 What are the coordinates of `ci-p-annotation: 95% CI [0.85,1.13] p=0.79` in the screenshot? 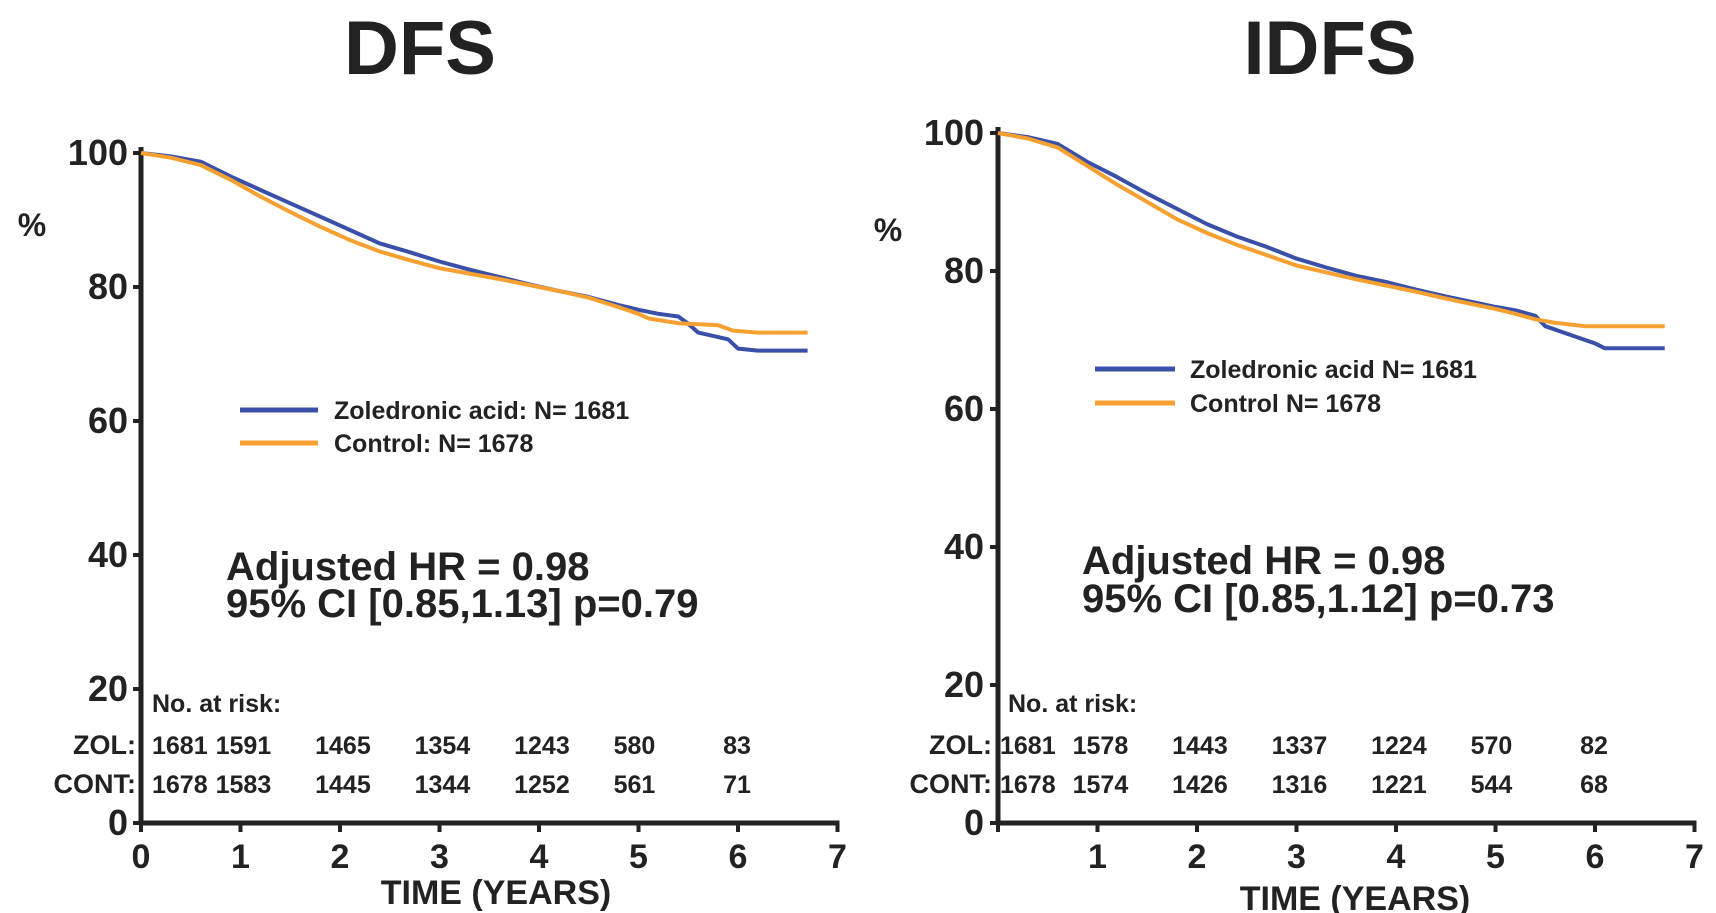 It's located at (462, 604).